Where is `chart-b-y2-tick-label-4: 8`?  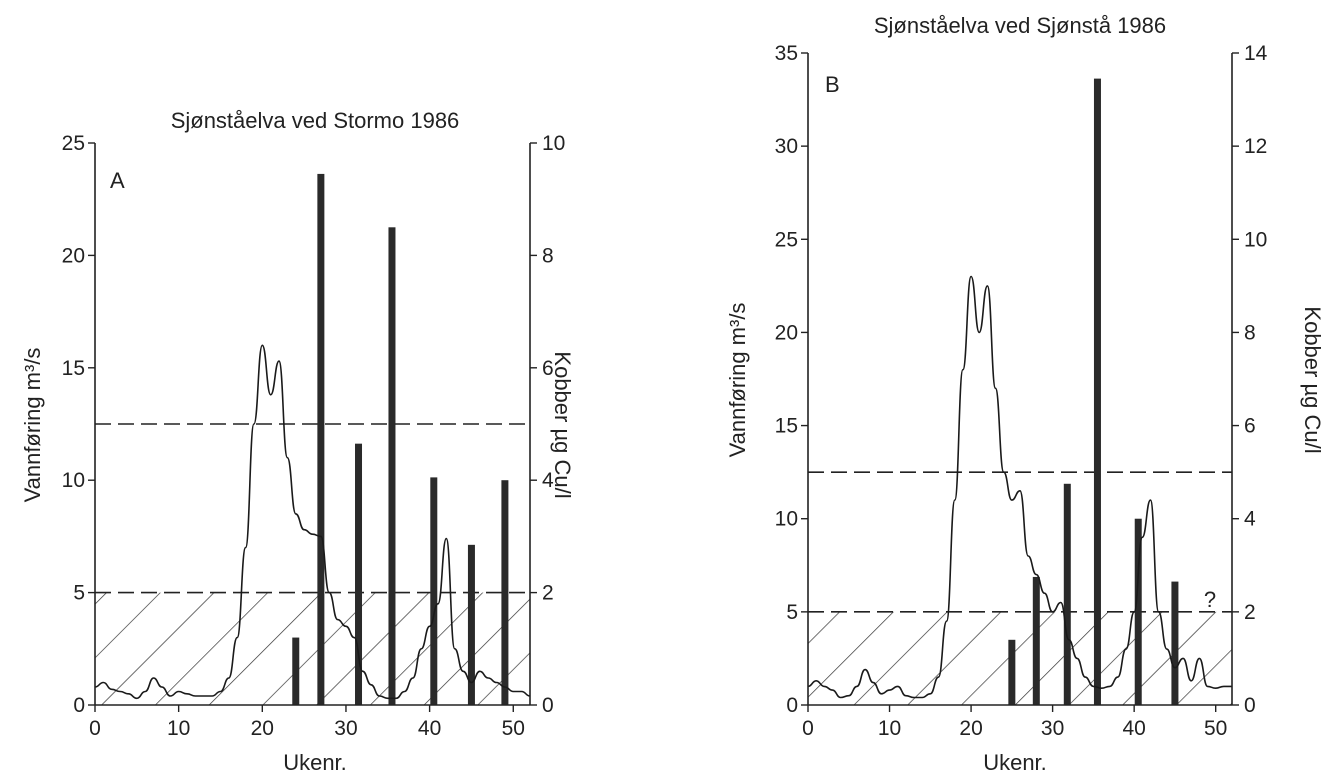
chart-b-y2-tick-label-4: 8 is located at coordinates (1250, 332).